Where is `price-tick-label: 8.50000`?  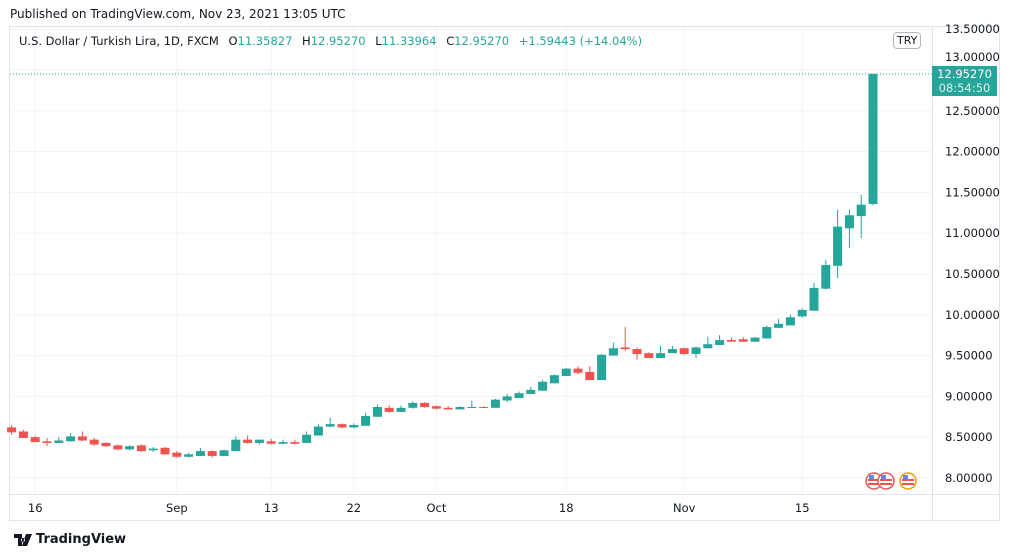 price-tick-label: 8.50000 is located at coordinates (969, 437).